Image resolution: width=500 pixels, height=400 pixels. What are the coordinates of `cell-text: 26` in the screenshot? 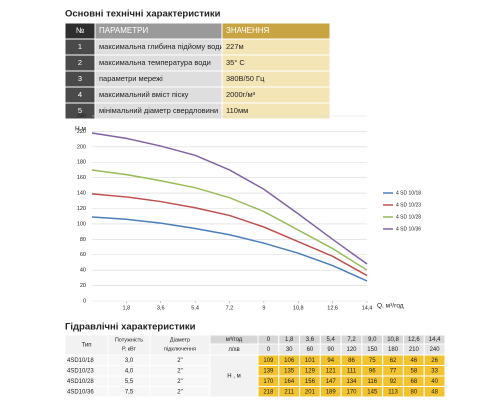 It's located at (434, 361).